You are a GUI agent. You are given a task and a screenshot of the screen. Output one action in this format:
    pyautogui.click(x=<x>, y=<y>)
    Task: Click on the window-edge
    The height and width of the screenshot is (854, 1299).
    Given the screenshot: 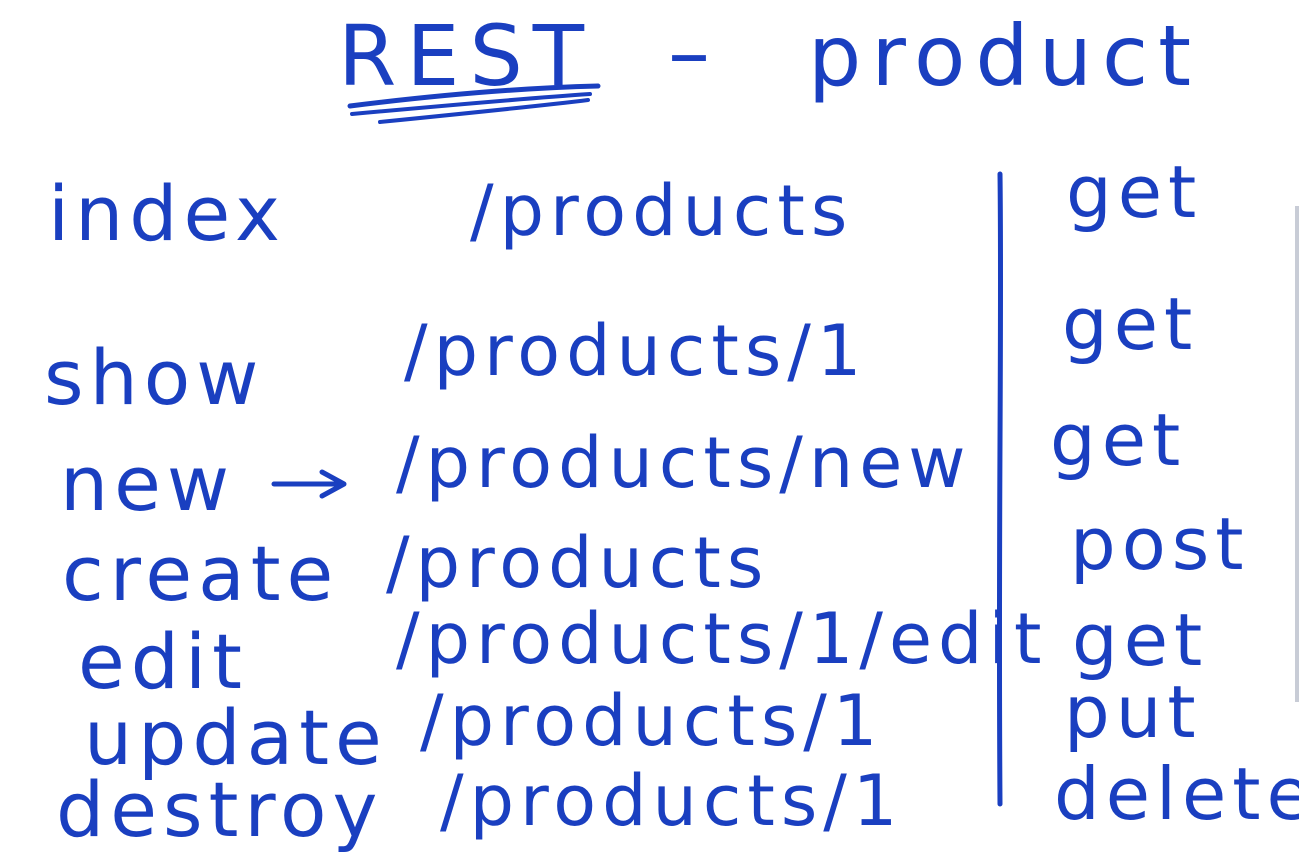 What is the action you would take?
    pyautogui.click(x=1297, y=454)
    